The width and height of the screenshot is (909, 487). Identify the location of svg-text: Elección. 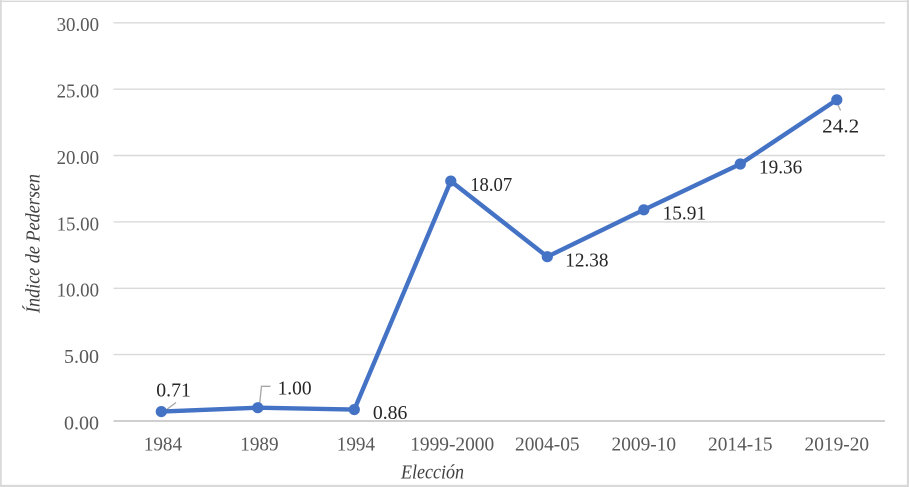
(432, 473).